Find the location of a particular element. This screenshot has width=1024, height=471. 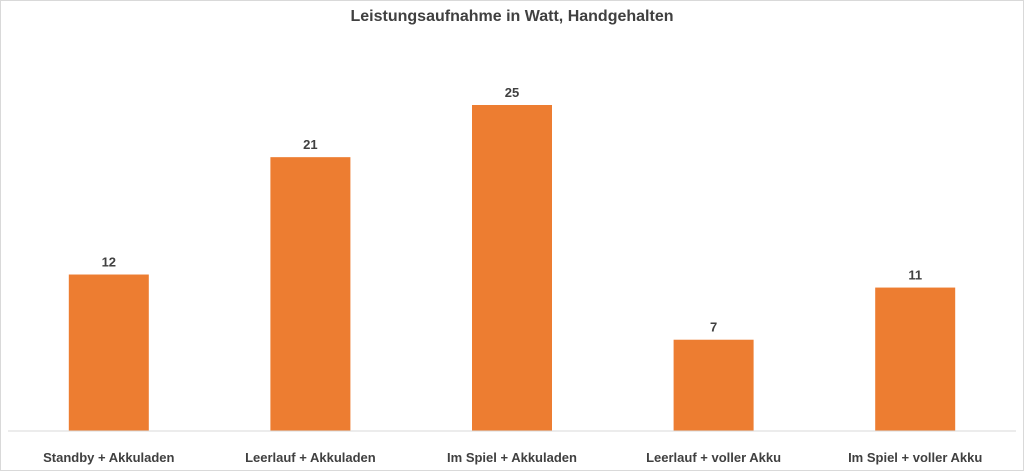

category-label-1: Standby + Akkuladen is located at coordinates (108, 457).